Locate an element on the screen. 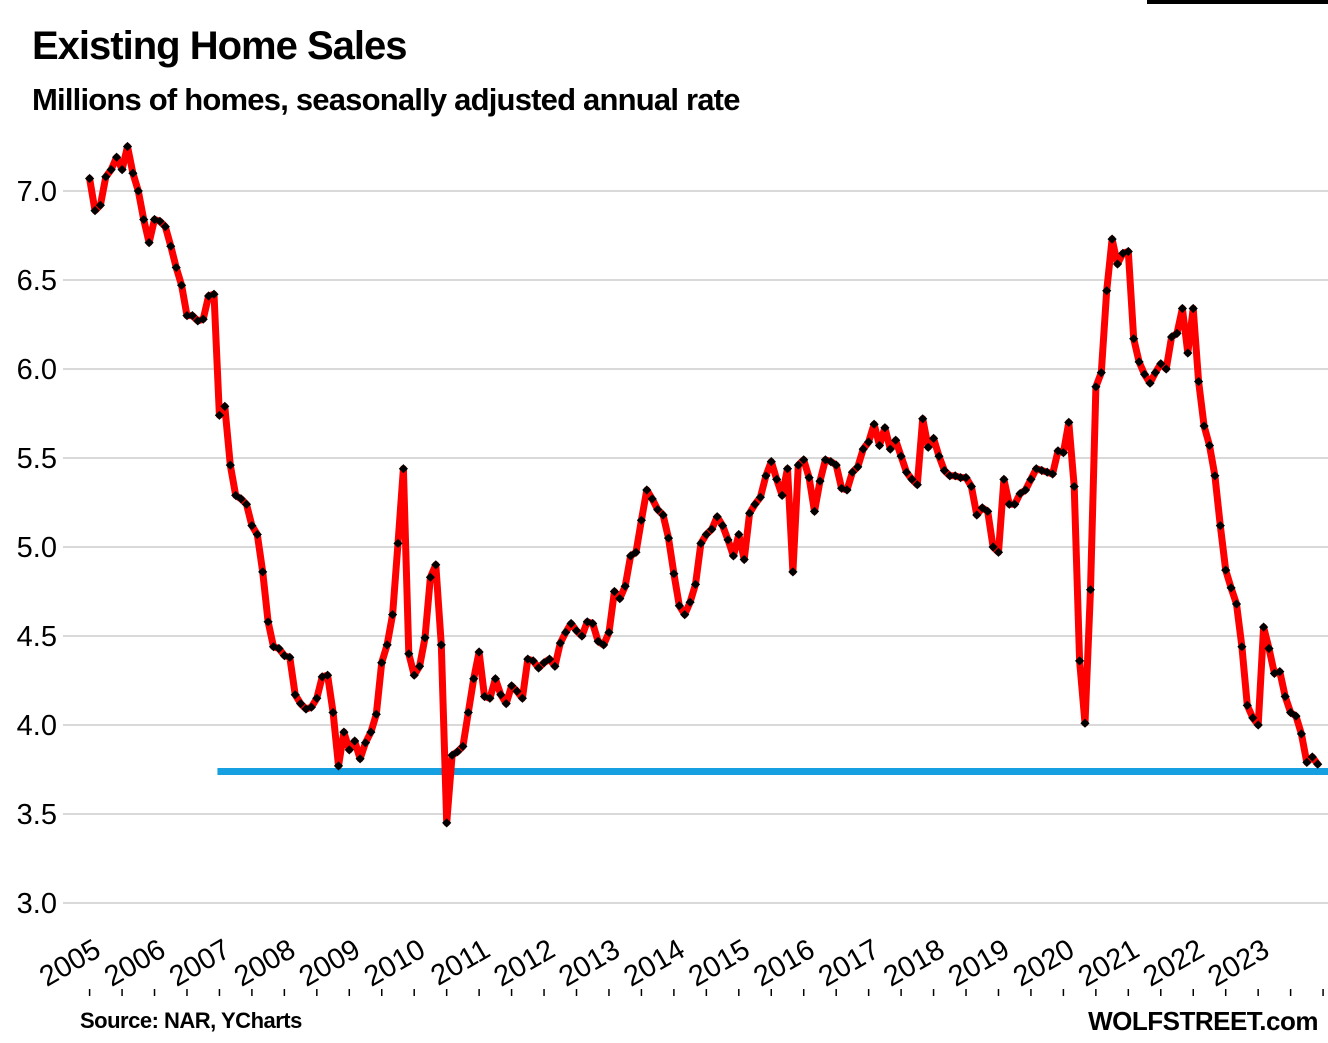  y-axis-label: 3.0 is located at coordinates (37, 904).